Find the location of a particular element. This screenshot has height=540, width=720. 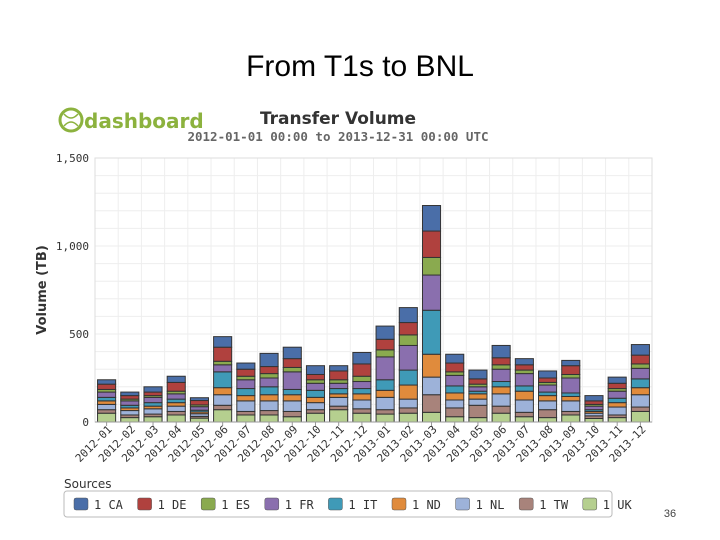

legend-item: 1 DE is located at coordinates (162, 504).